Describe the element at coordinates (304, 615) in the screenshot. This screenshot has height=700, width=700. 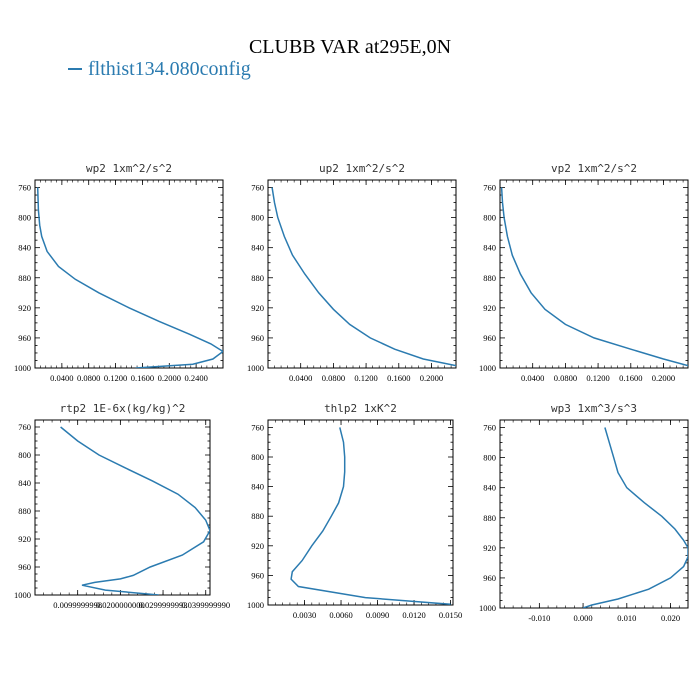
I see `x-tick-label: 0.0030` at that location.